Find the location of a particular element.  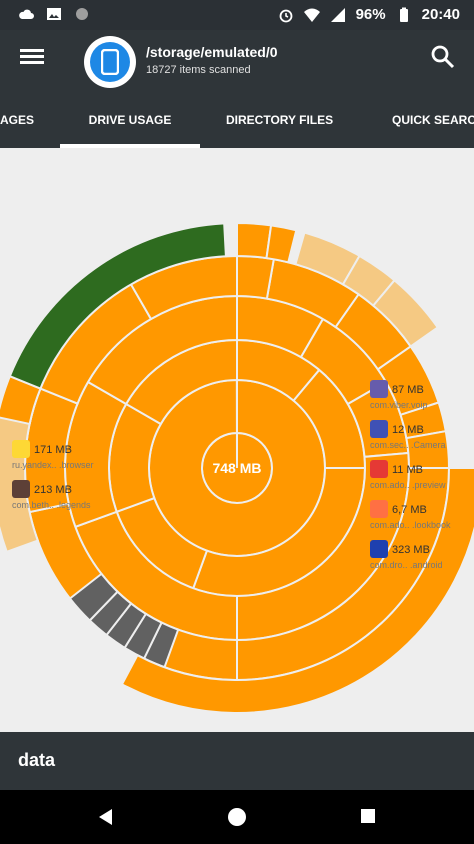

tab-drive-usage: DRIVE USAGE is located at coordinates (130, 124).